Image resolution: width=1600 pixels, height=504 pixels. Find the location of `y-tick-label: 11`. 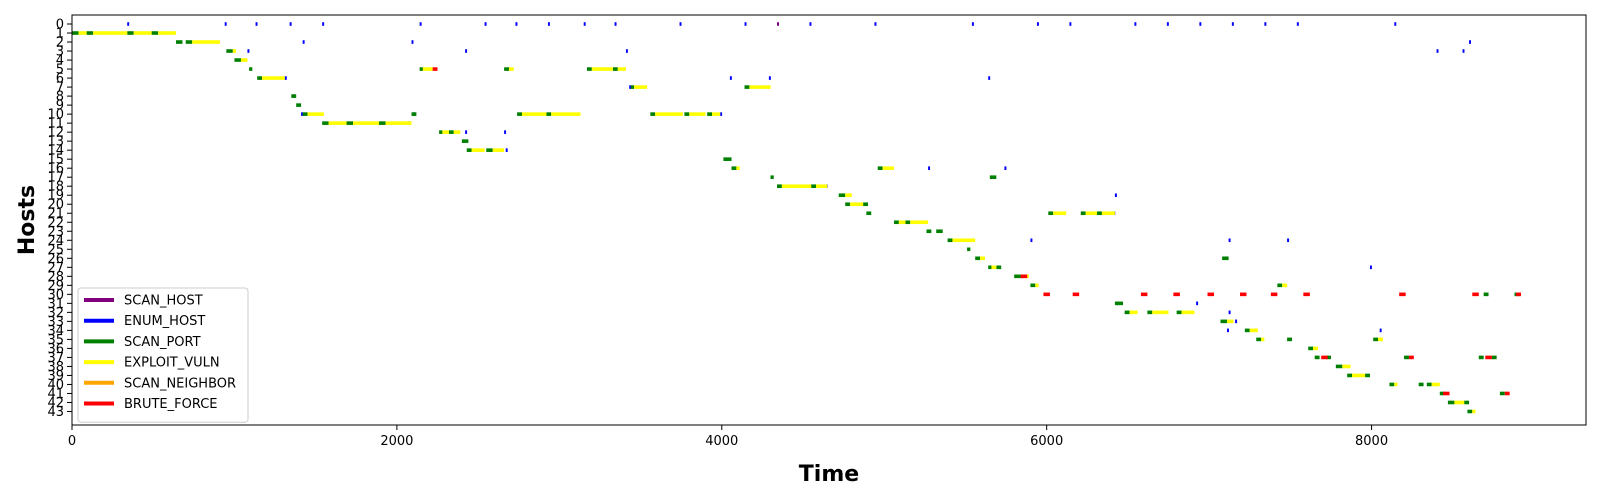

y-tick-label: 11 is located at coordinates (55, 124).